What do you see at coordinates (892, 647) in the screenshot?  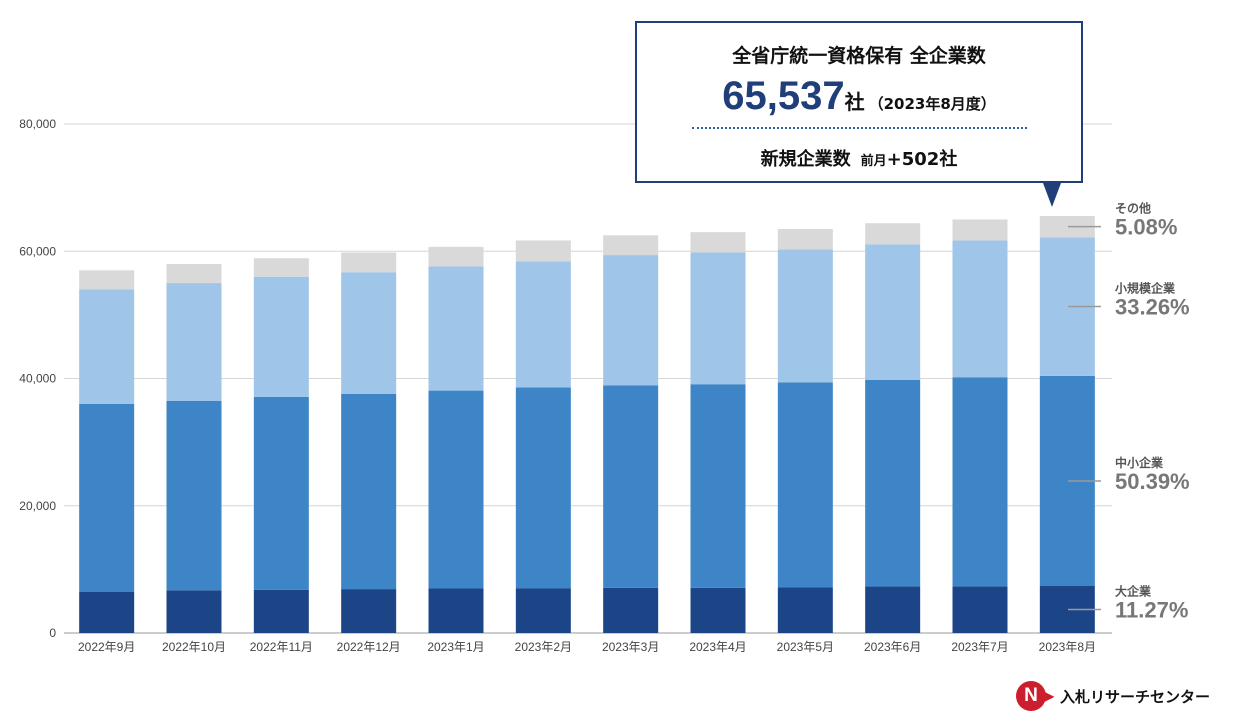 I see `x-tick-label: 2023年6月` at bounding box center [892, 647].